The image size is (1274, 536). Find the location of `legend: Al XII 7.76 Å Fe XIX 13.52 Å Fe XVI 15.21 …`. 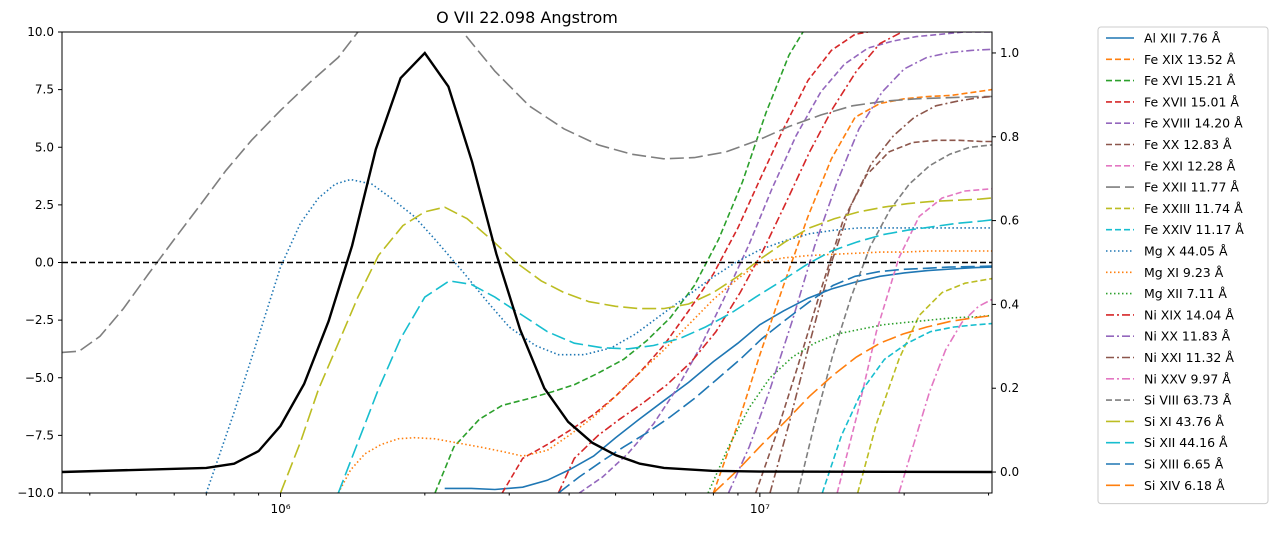

legend: Al XII 7.76 Å Fe XIX 13.52 Å Fe XVI 15.21 … is located at coordinates (1183, 265).